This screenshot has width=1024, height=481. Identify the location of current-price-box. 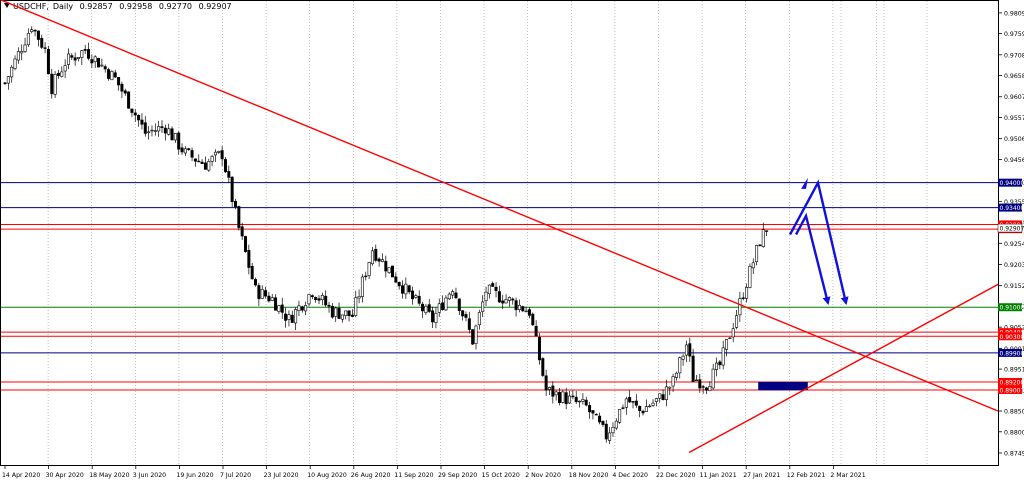
(1010, 228).